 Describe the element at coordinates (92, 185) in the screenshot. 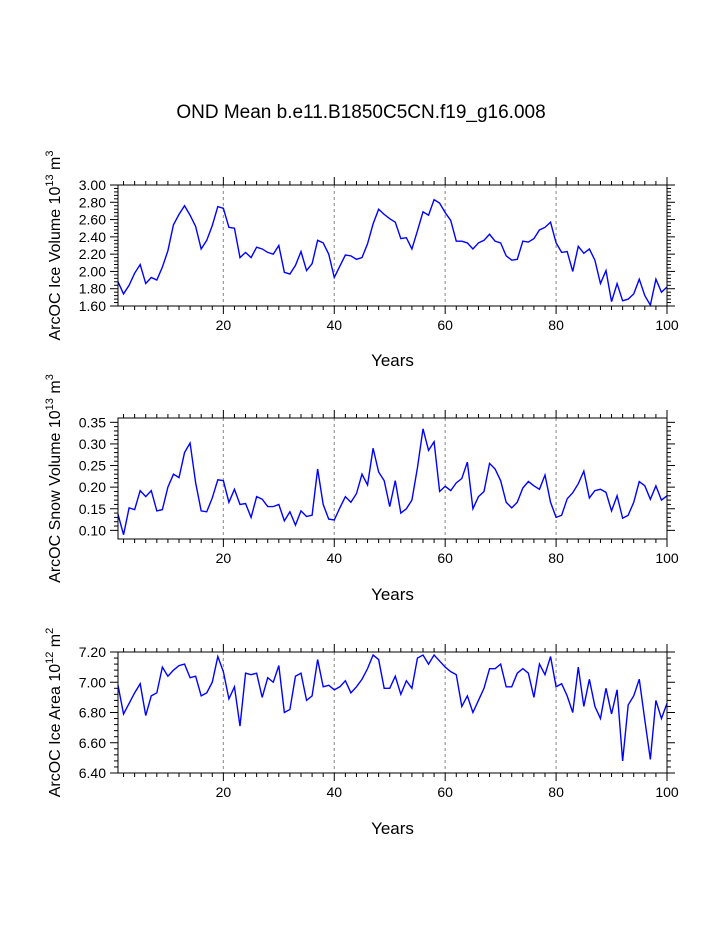

I see `y-tick-label: 3.00` at that location.